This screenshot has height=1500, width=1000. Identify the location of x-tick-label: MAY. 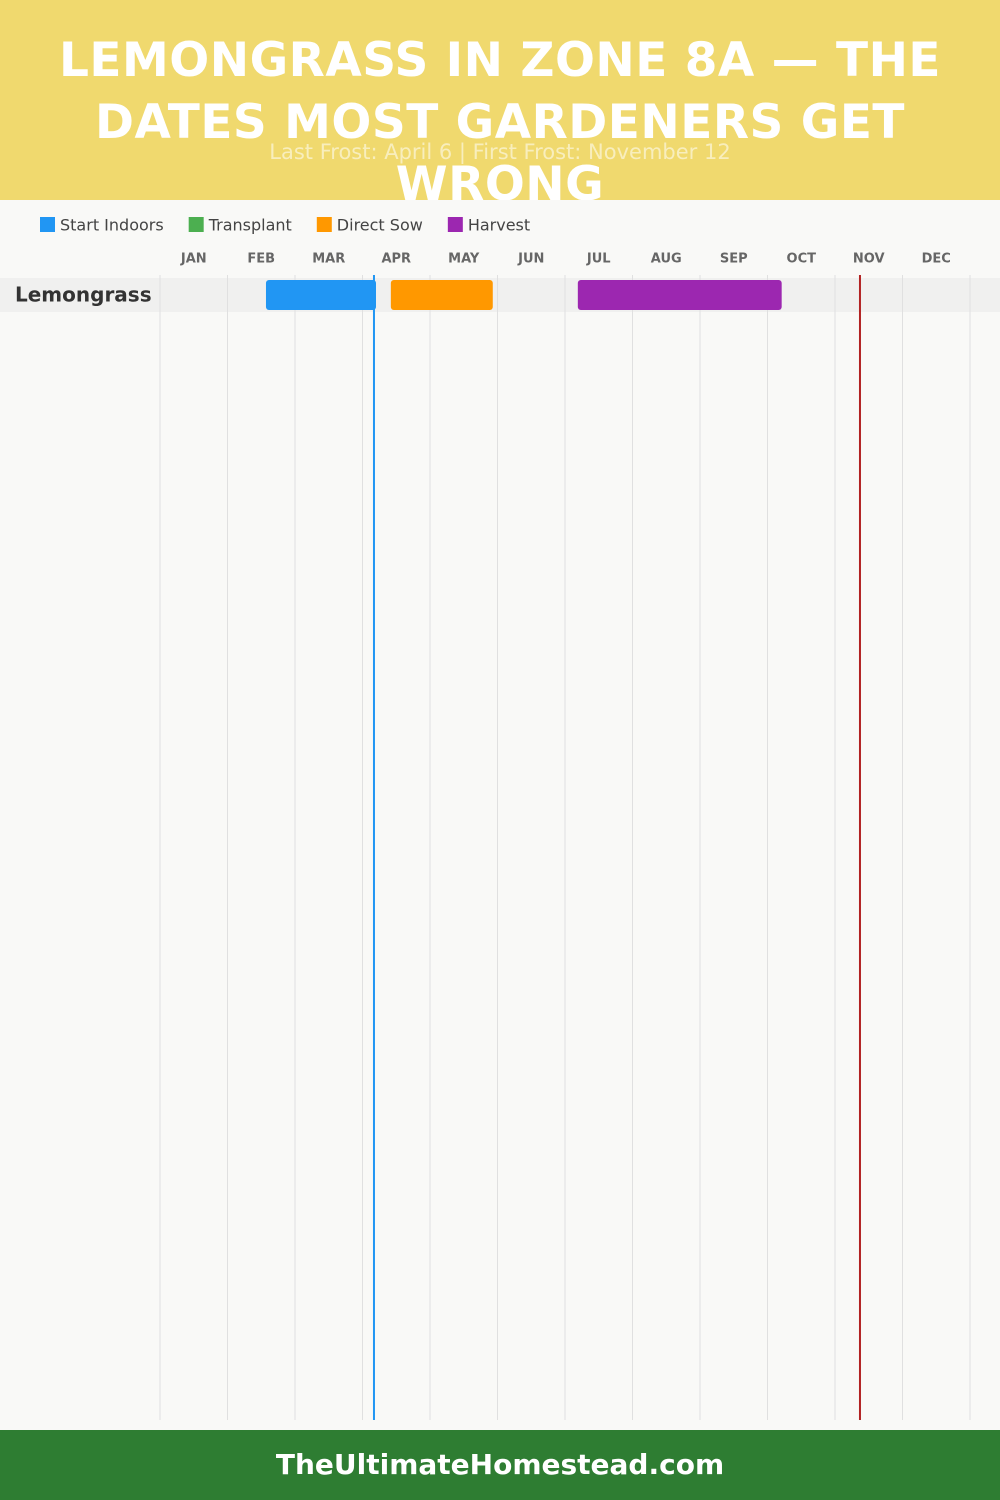
(464, 259).